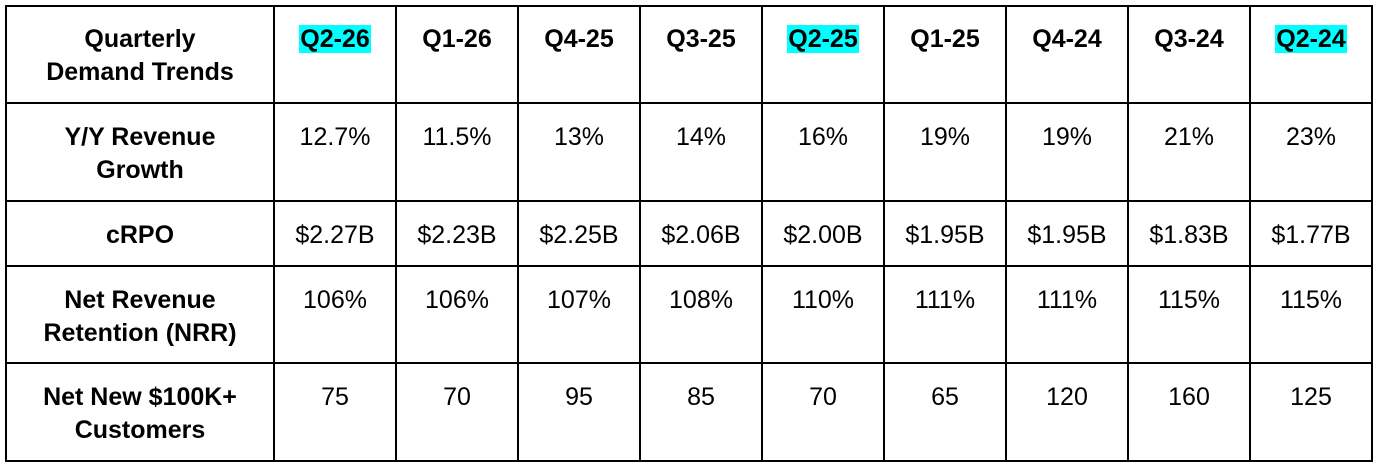  Describe the element at coordinates (1067, 39) in the screenshot. I see `quarter-label: Q4-24` at that location.